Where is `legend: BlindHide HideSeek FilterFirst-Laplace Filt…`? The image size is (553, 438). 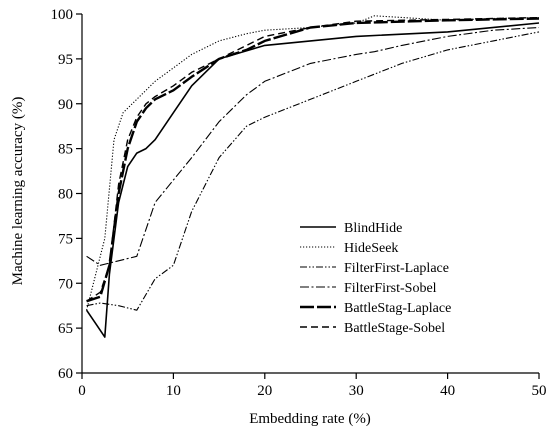
legend: BlindHide HideSeek FilterFirst-Laplace Filt… is located at coordinates (375, 278).